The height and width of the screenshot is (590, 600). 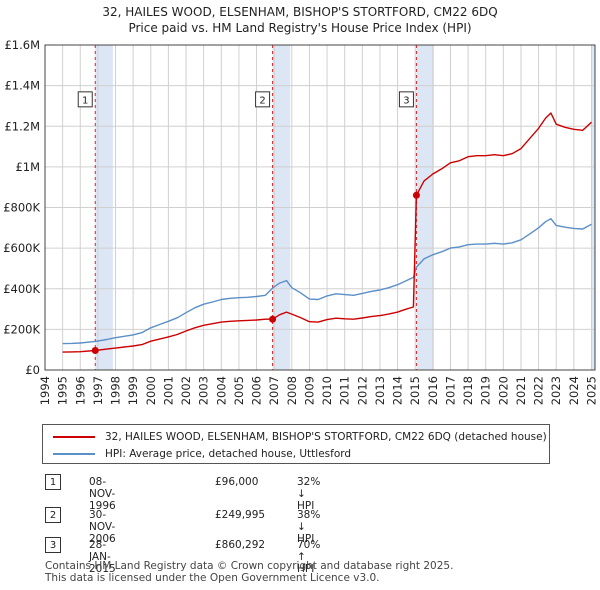 What do you see at coordinates (237, 482) in the screenshot?
I see `transaction-price: £96,000` at bounding box center [237, 482].